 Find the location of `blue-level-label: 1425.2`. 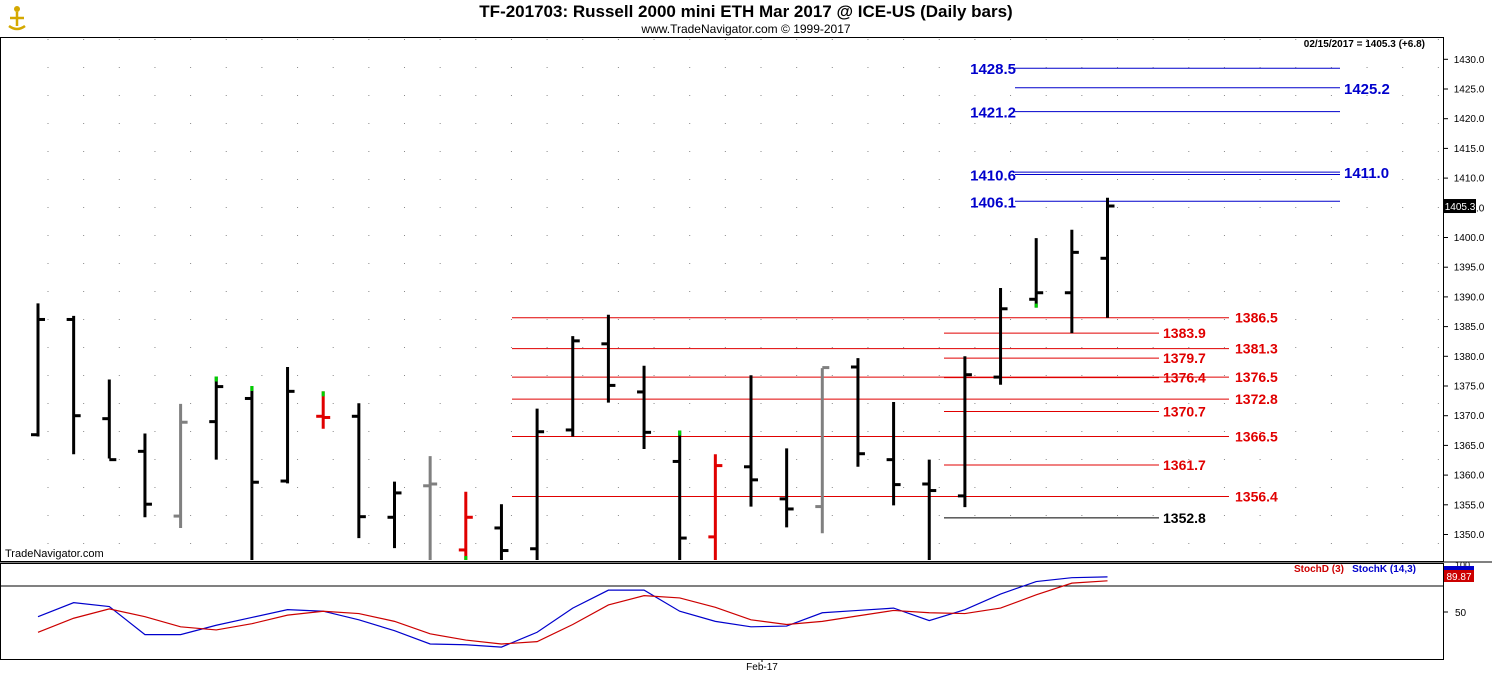

blue-level-label: 1425.2 is located at coordinates (1367, 89).